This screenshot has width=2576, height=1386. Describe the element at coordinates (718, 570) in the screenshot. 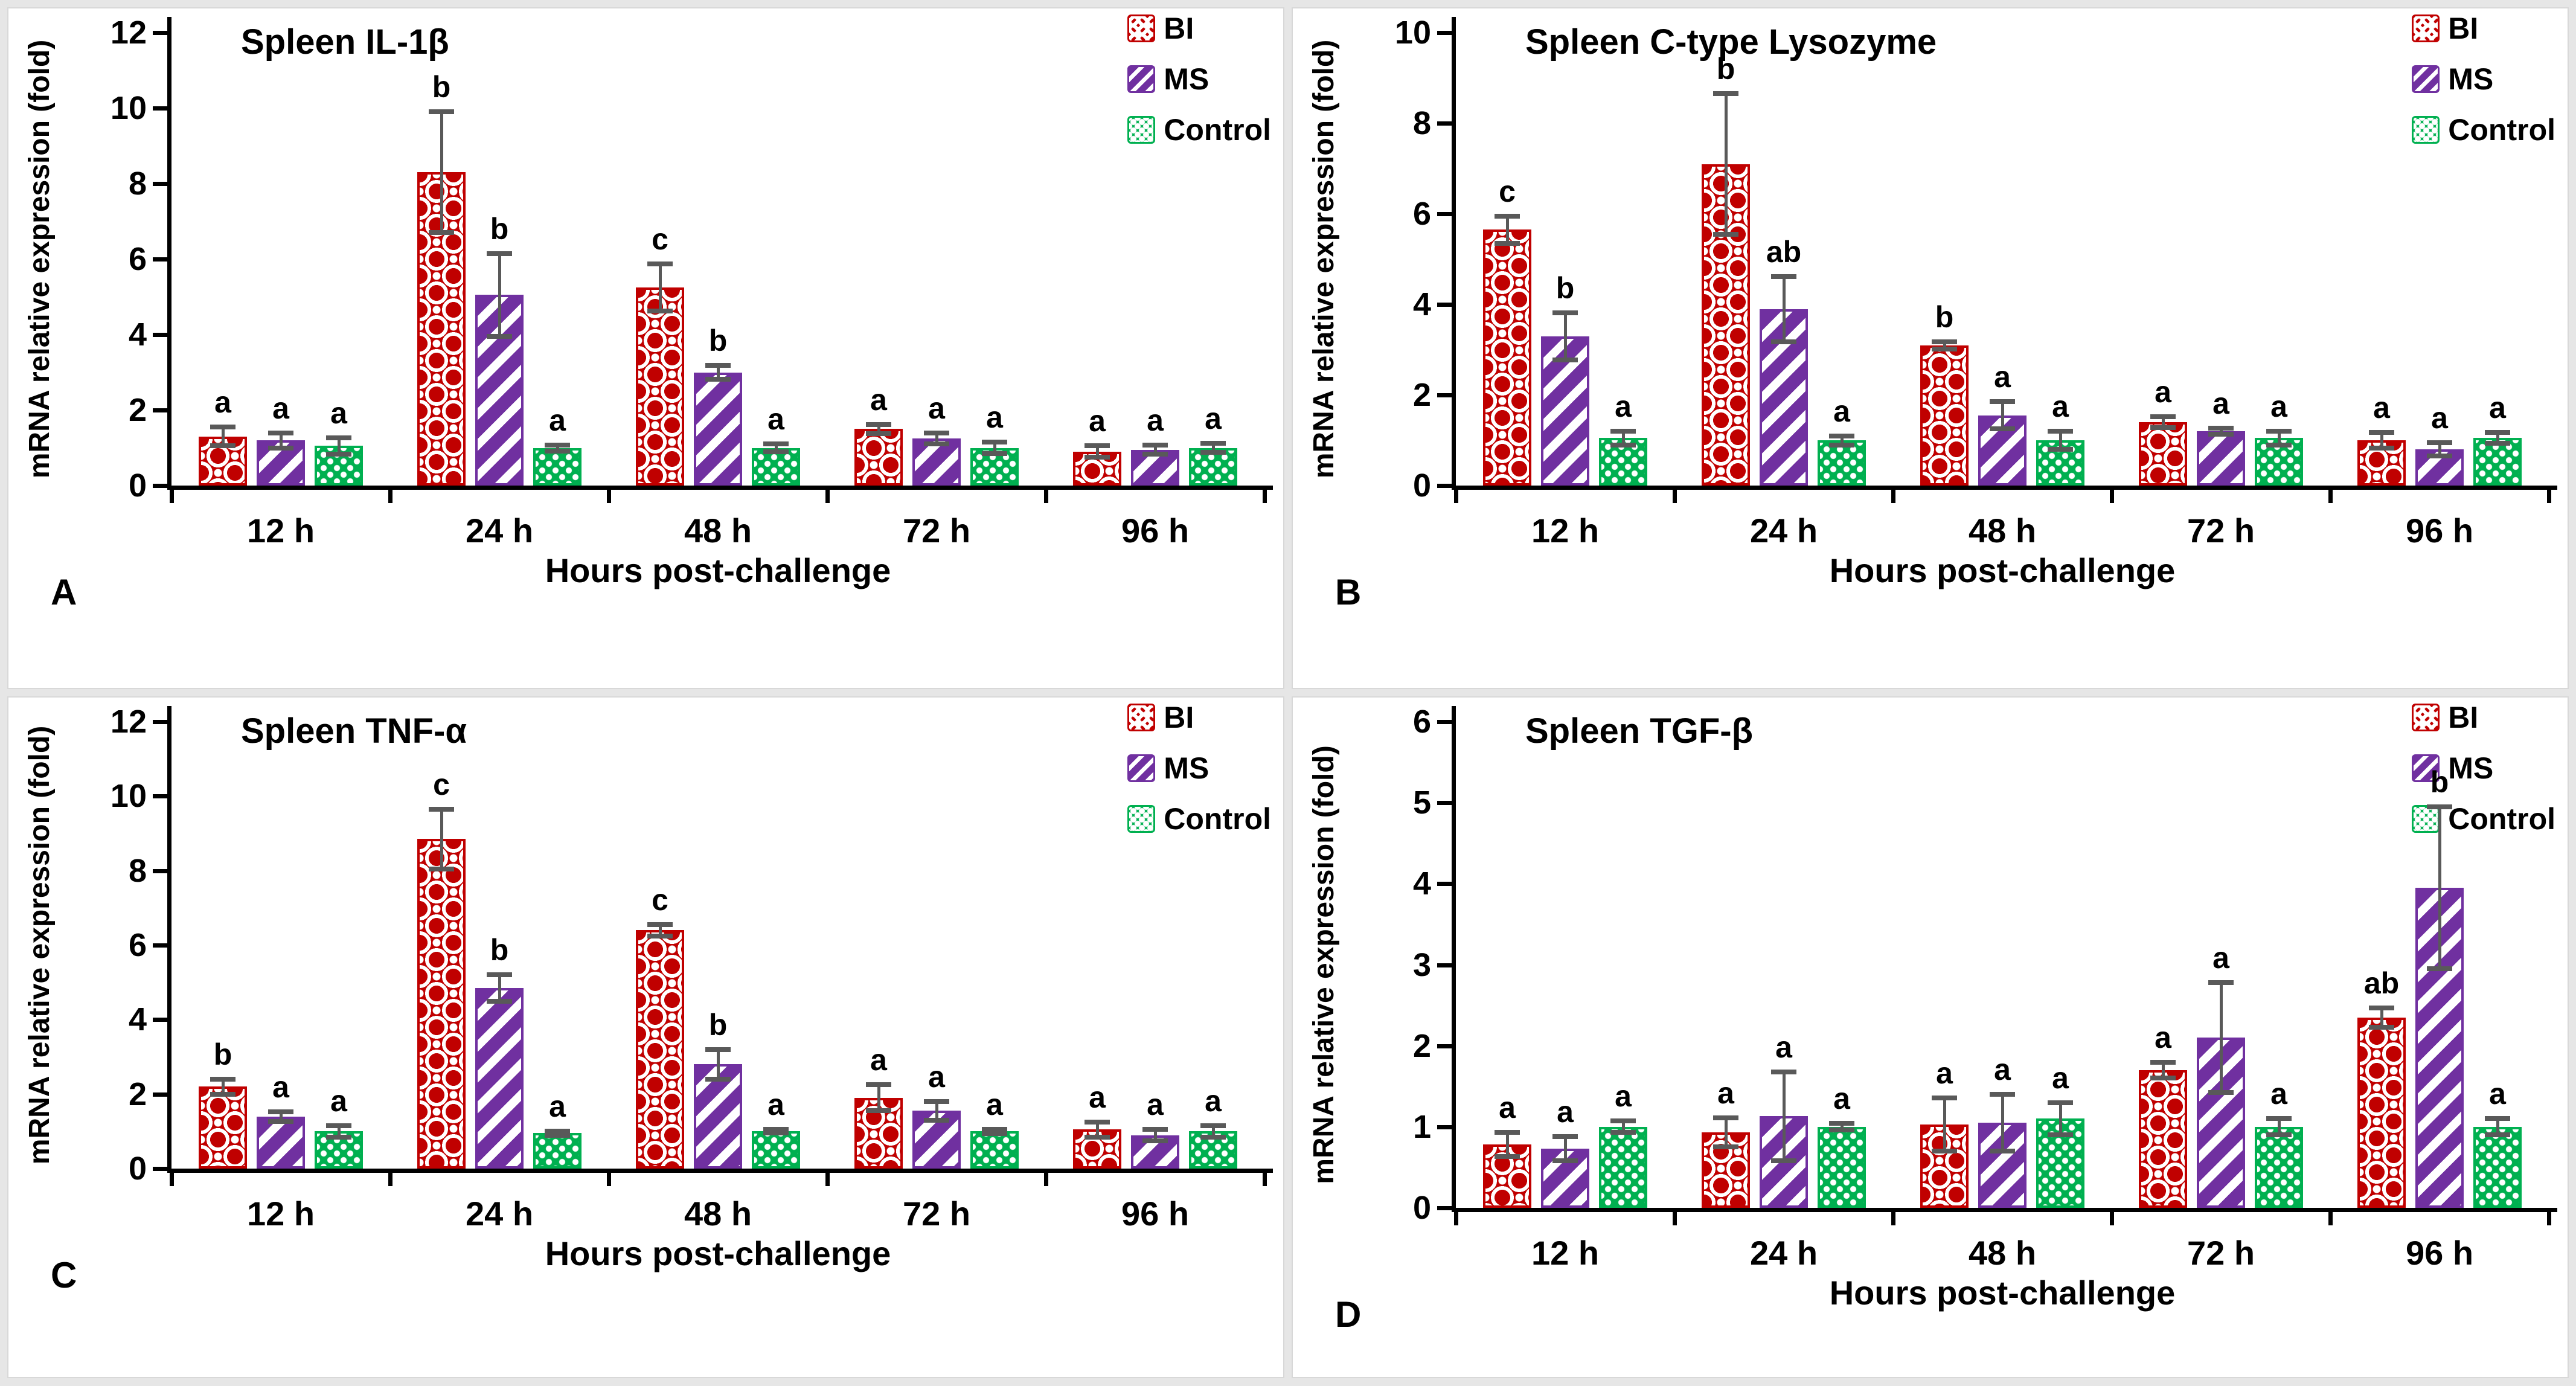

I see `x-axis-title: Hours post-challenge` at that location.